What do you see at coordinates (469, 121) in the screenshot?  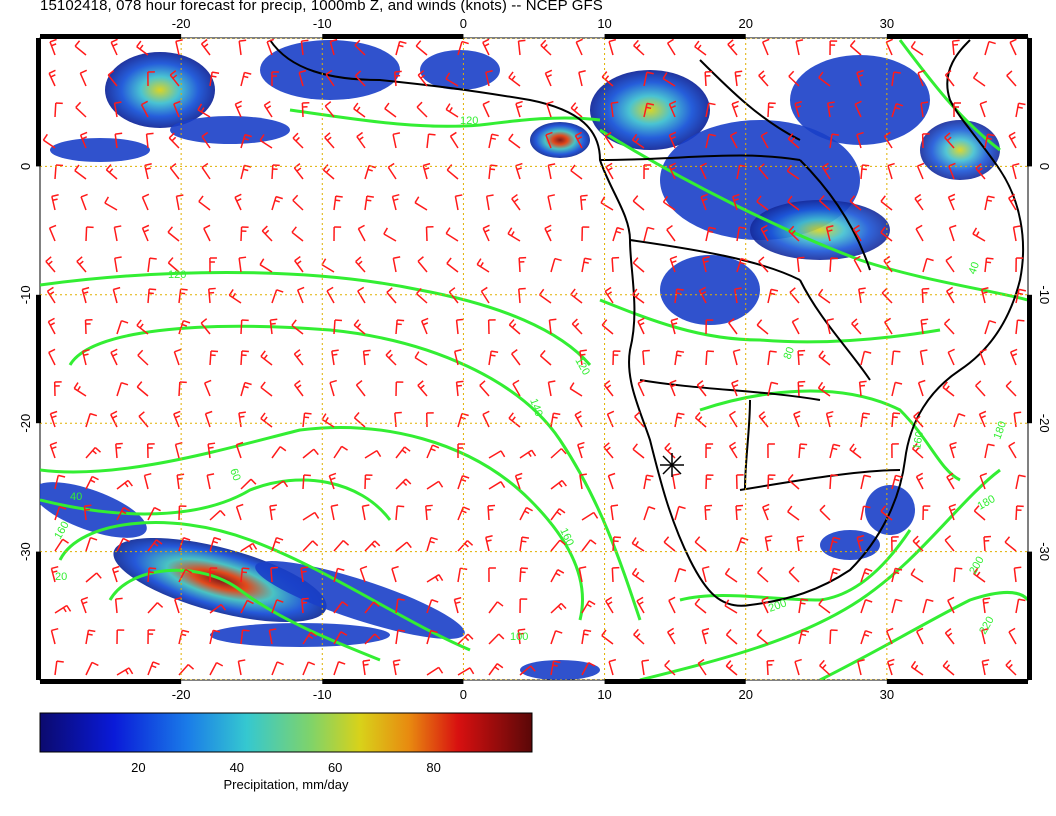 I see `contour-label: 120` at bounding box center [469, 121].